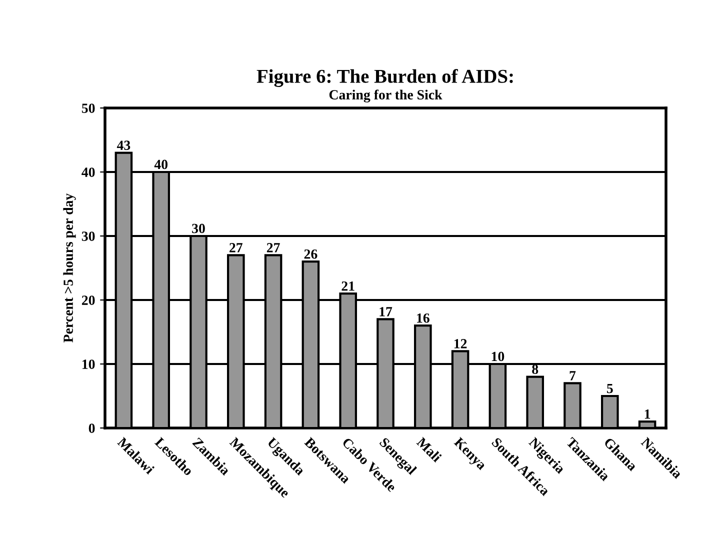  Describe the element at coordinates (348, 286) in the screenshot. I see `data-label: 21` at that location.